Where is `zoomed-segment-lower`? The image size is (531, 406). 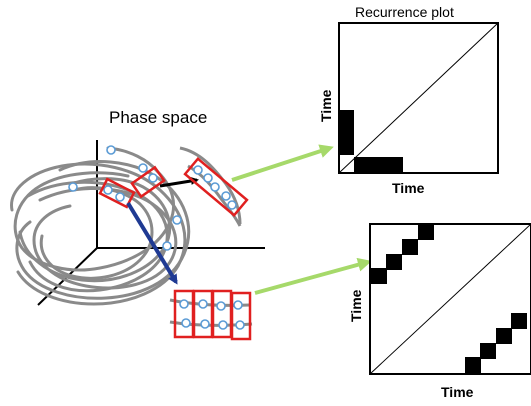
zoomed-segment-lower is located at coordinates (211, 315).